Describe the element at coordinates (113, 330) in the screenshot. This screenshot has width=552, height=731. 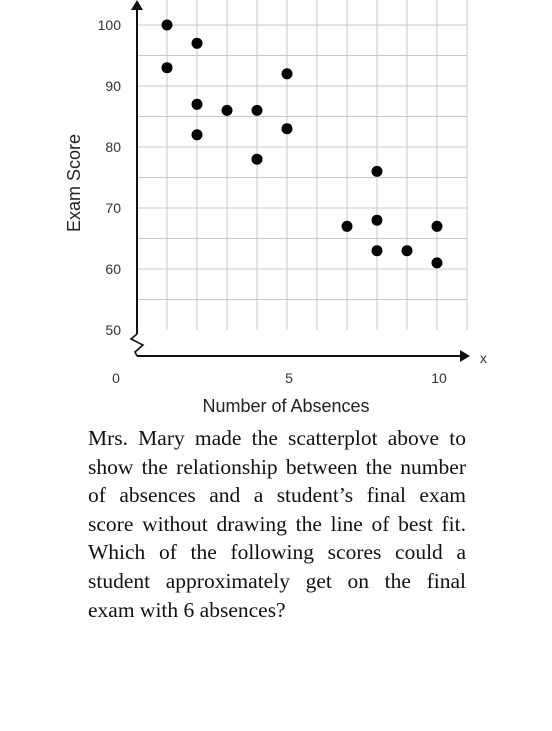
I see `y-tick-label: 50` at that location.